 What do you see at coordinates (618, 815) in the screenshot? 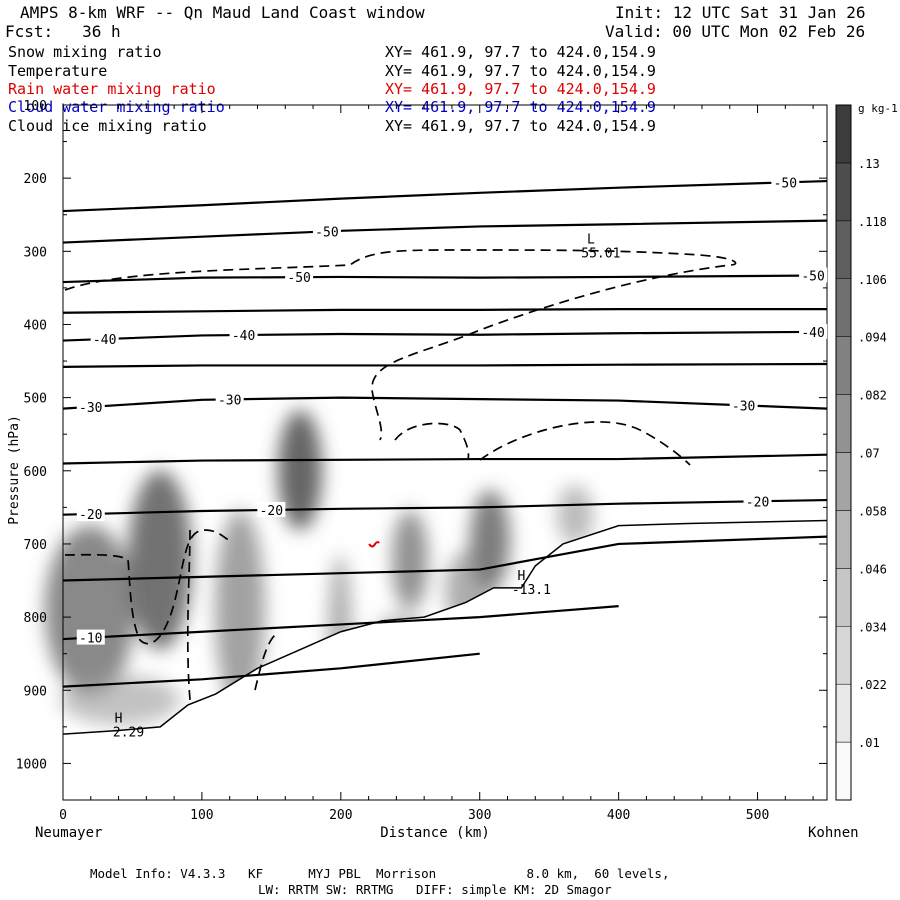
I see `x-tick-label: 400` at bounding box center [618, 815].